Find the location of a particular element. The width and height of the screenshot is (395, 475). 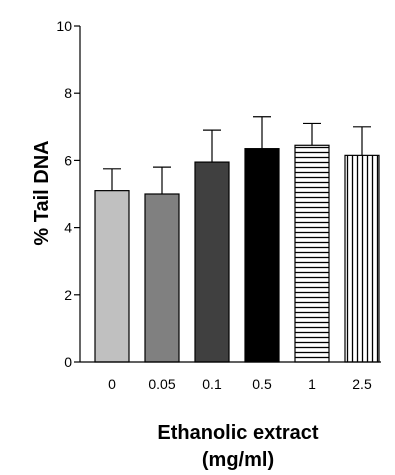

x-tick-label-4: 1 is located at coordinates (312, 384).